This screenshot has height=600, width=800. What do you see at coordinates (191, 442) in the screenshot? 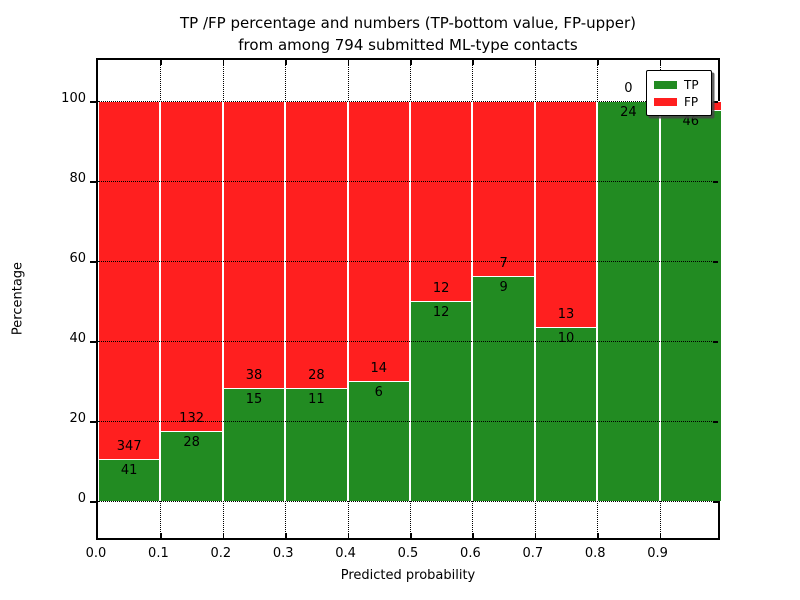
I see `tp-count-label: 28` at bounding box center [191, 442].